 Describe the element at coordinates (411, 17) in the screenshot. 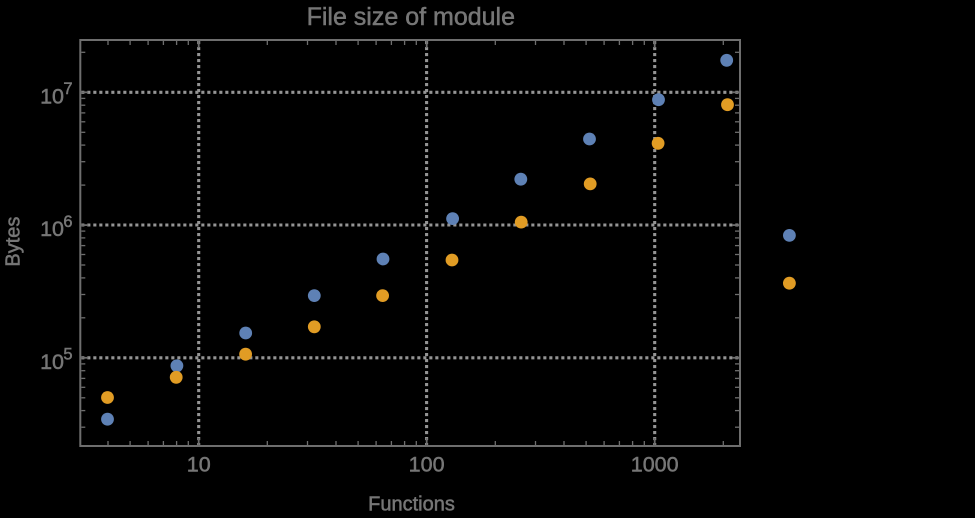

I see `svg-text: File size of module` at that location.